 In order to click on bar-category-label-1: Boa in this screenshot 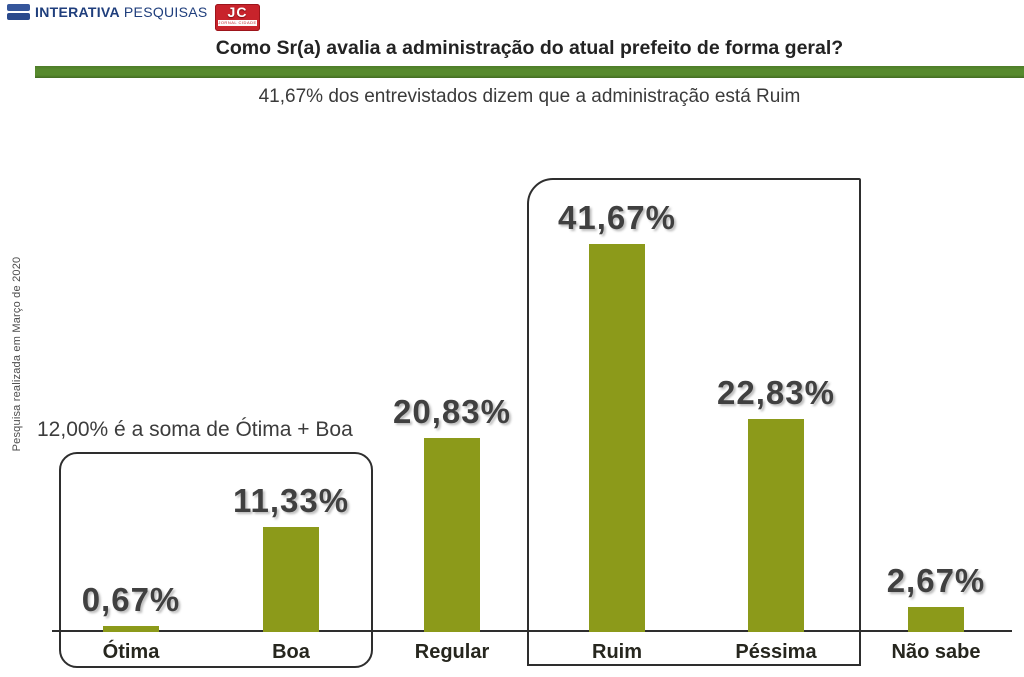, I will do `click(291, 652)`.